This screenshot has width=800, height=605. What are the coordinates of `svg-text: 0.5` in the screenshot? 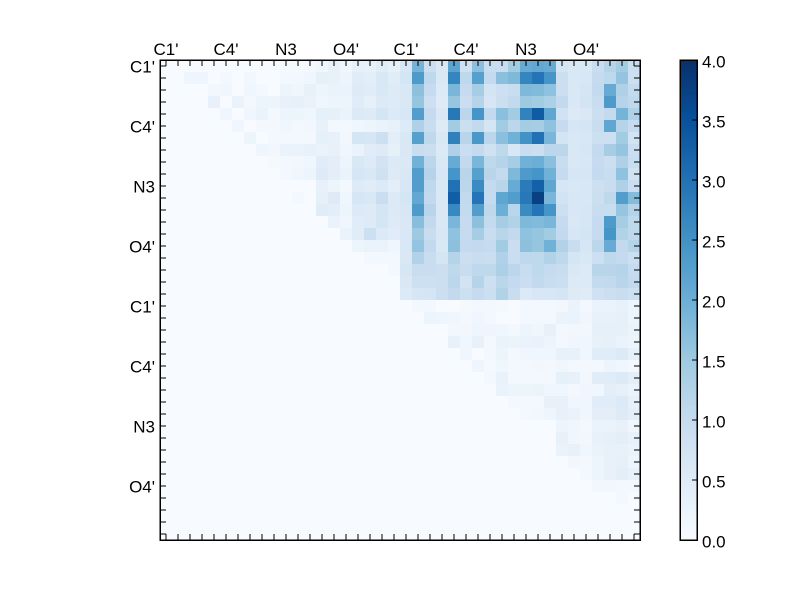 It's located at (714, 482).